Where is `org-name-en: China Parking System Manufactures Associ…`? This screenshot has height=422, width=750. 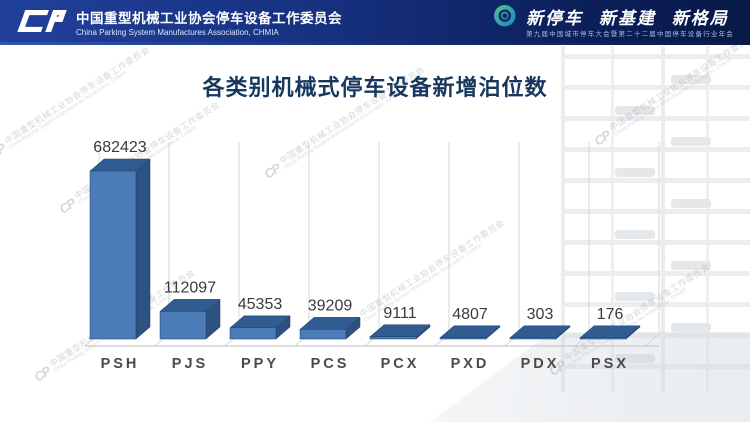 org-name-en: China Parking System Manufactures Associ… is located at coordinates (177, 32).